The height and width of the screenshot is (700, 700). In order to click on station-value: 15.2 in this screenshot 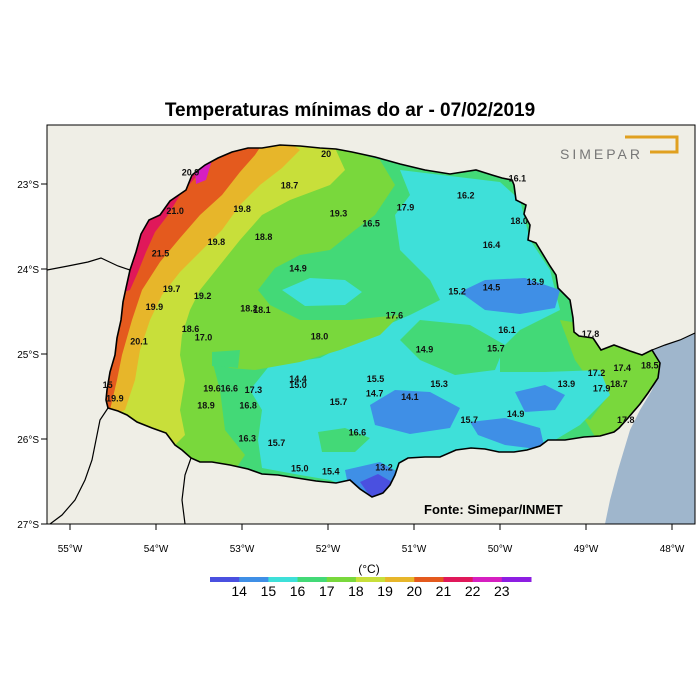, I will do `click(457, 292)`.